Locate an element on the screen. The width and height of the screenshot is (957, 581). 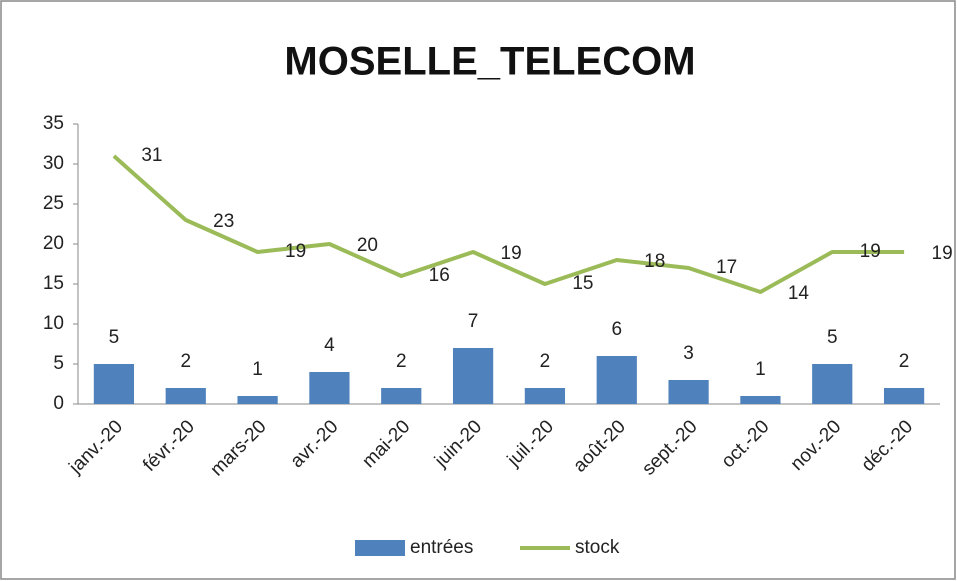
bar-value-label: 4 is located at coordinates (329, 345).